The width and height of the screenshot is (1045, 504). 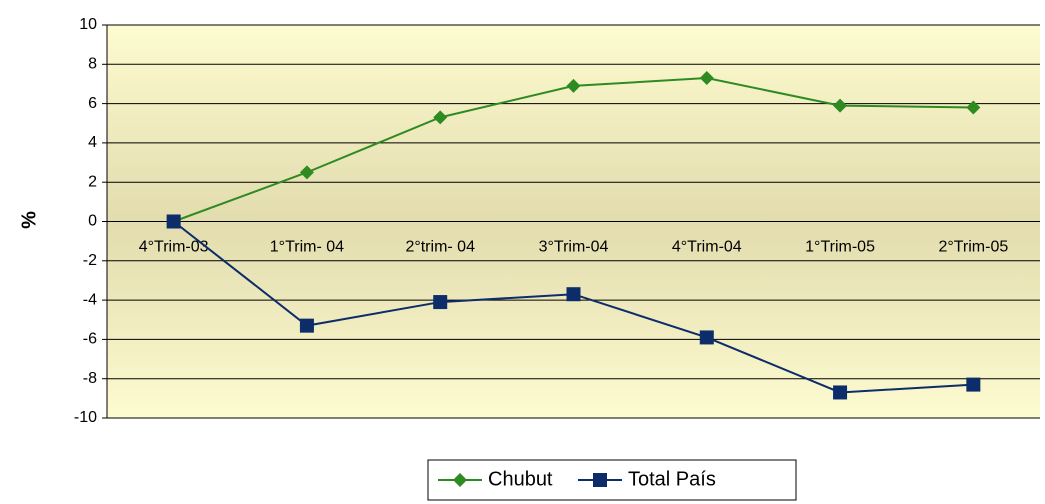 What do you see at coordinates (90, 378) in the screenshot?
I see `y-tick-label: -8` at bounding box center [90, 378].